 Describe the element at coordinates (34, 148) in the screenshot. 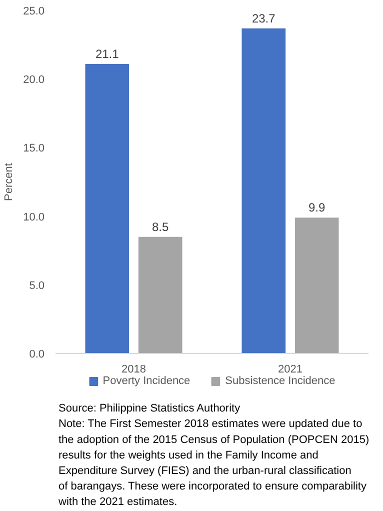

I see `y-tick-label: 15.0` at that location.